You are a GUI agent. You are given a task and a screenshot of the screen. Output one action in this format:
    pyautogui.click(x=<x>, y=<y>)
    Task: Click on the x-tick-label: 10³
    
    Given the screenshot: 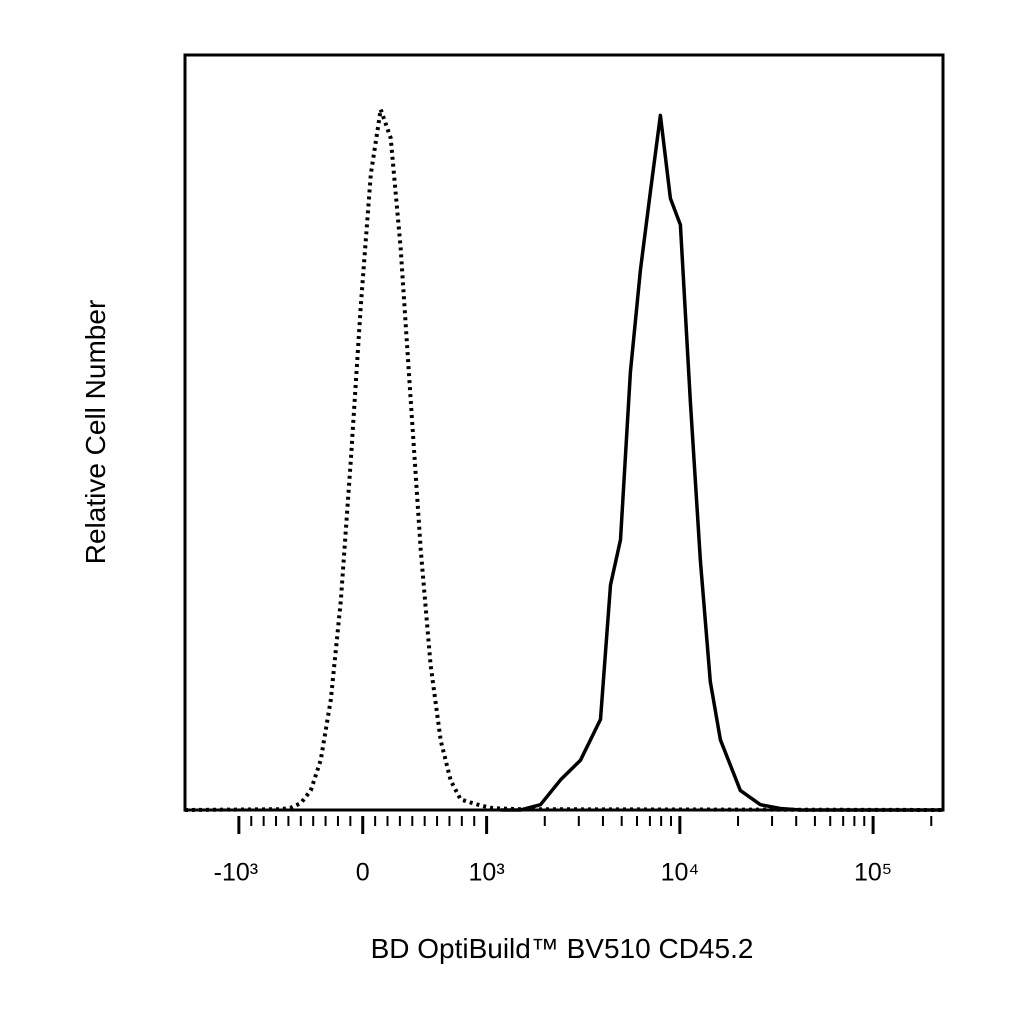 What is the action you would take?
    pyautogui.click(x=487, y=873)
    